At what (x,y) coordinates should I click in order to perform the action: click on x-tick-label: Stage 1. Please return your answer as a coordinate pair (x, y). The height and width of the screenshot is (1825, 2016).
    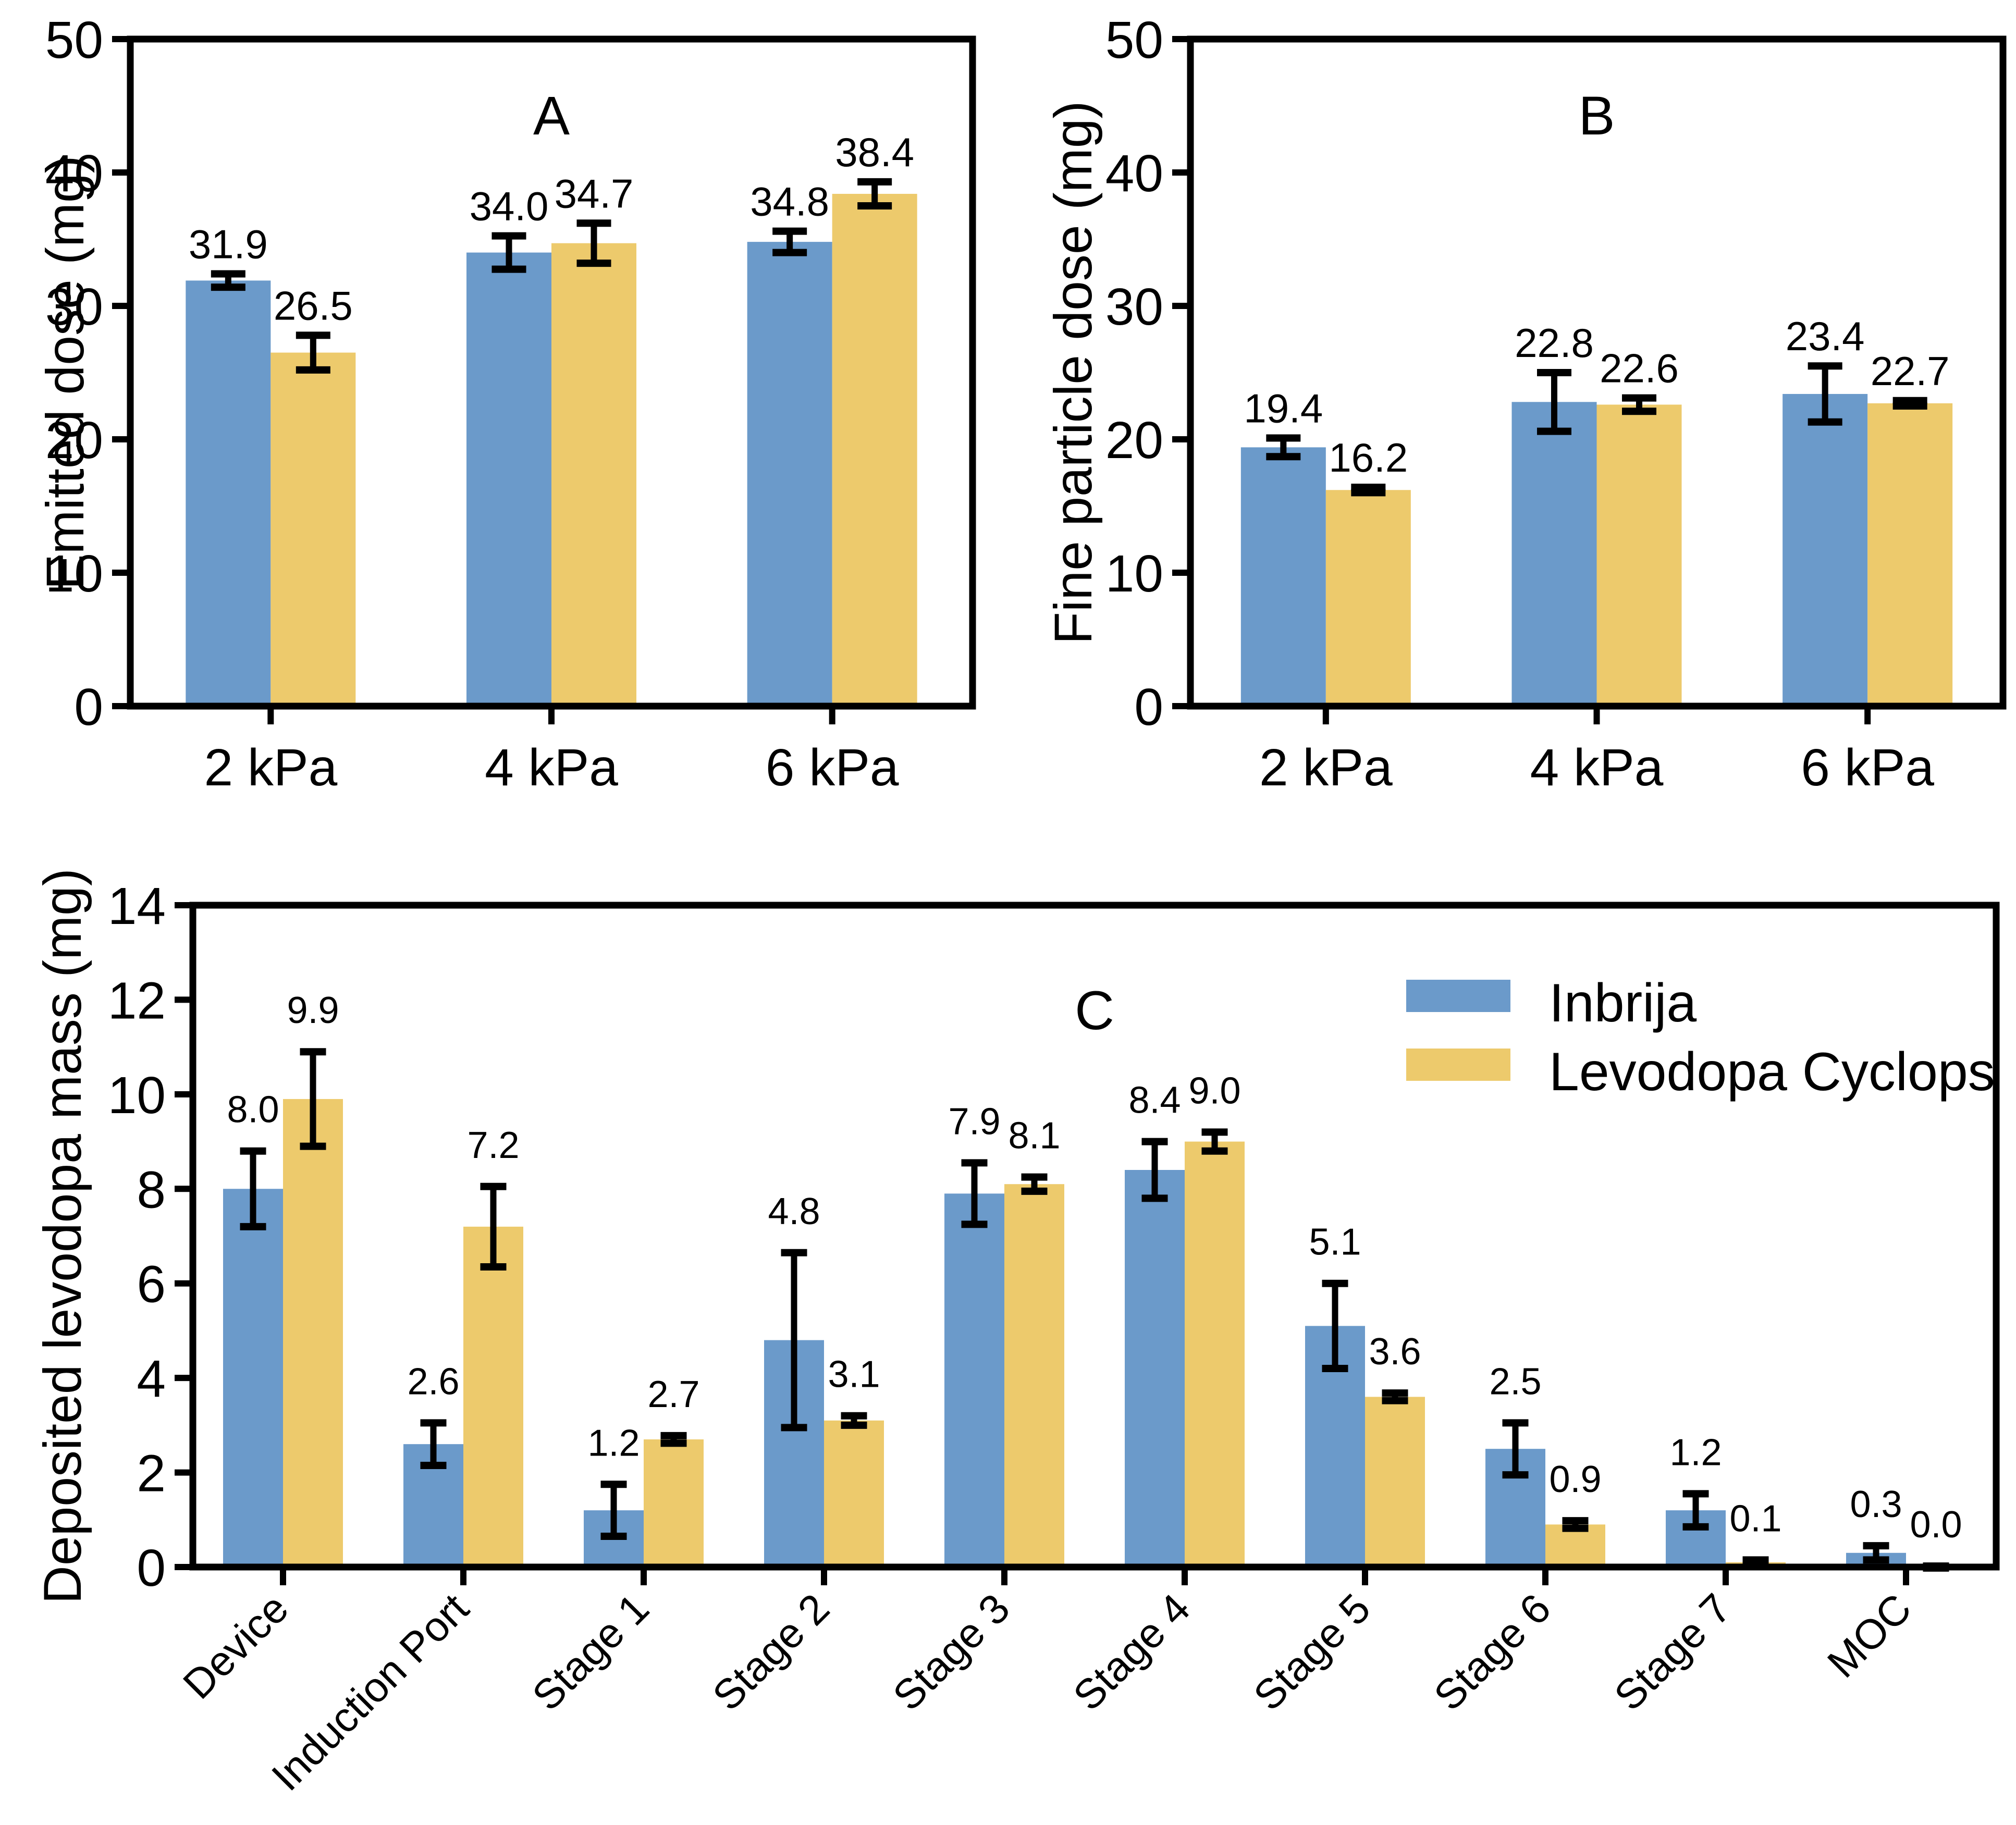
    Looking at the image, I should click on (591, 1652).